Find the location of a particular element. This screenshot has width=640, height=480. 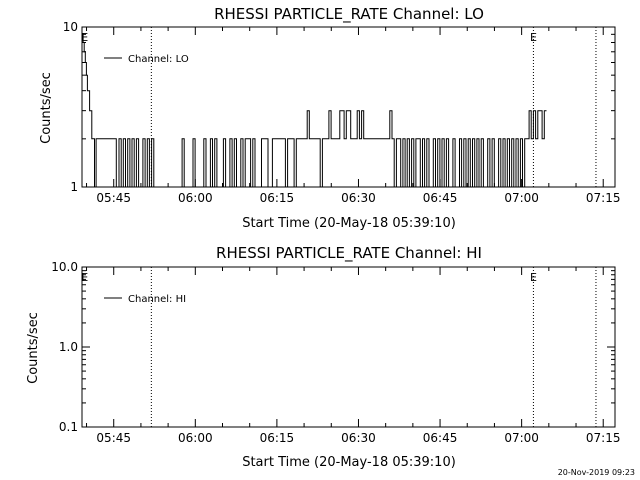

panel-lo-legend-label: Channel: LO is located at coordinates (158, 59).